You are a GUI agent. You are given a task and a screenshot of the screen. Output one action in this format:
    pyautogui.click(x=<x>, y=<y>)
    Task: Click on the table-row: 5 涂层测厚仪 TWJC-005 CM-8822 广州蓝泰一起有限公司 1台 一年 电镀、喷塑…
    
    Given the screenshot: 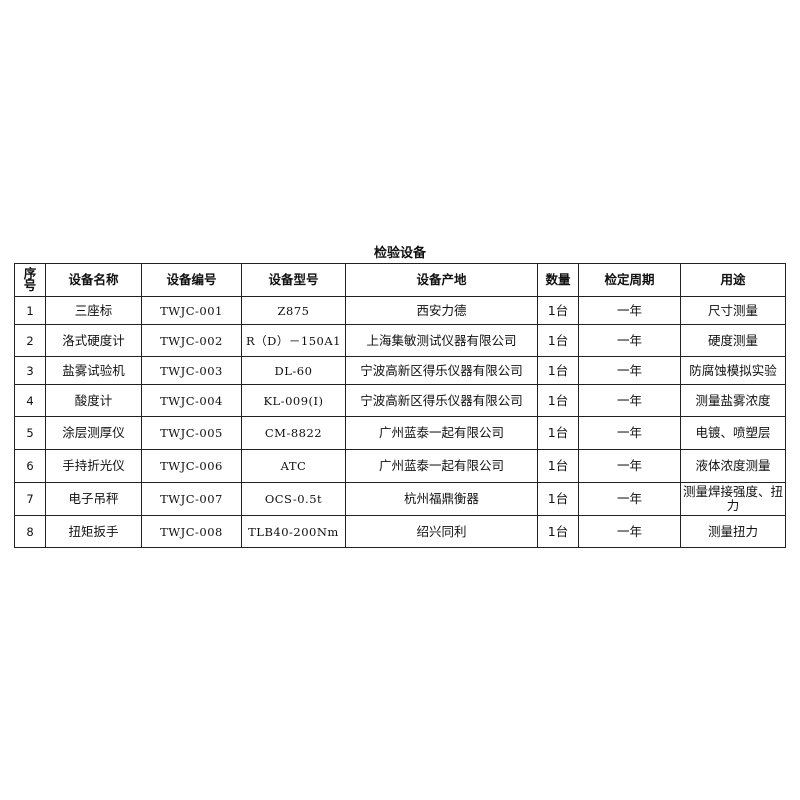 What is the action you would take?
    pyautogui.click(x=400, y=433)
    